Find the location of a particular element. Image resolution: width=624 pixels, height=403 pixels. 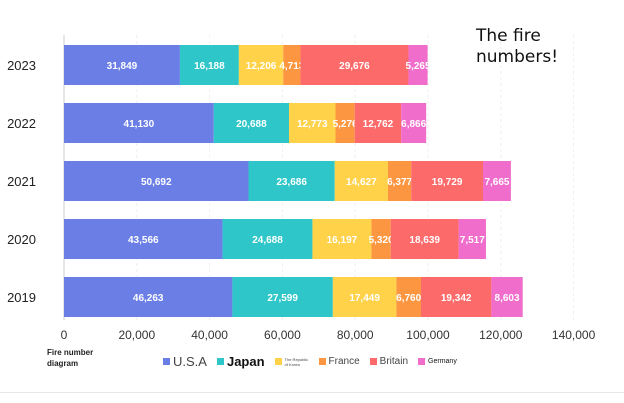

data-label: 4,713 is located at coordinates (291, 66).